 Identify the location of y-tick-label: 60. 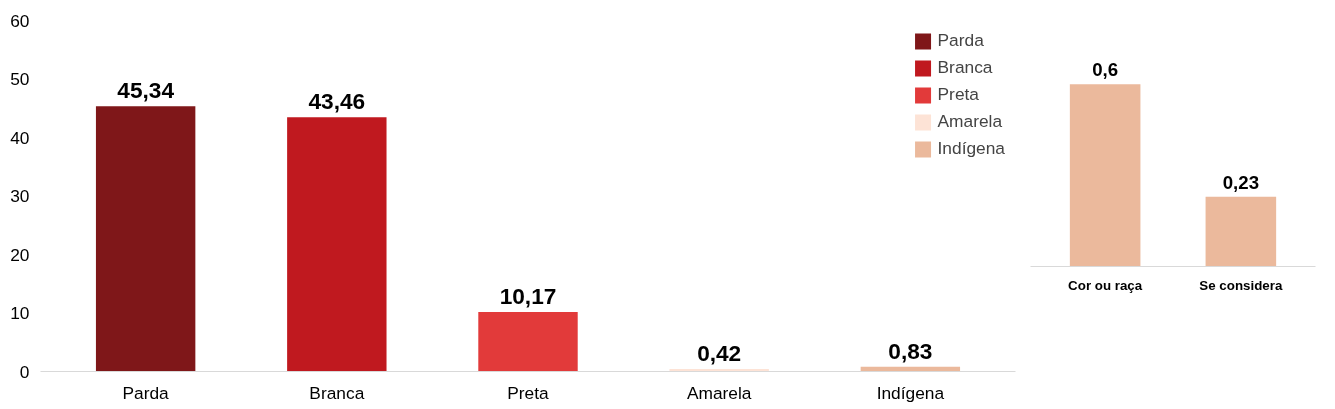
(20, 20).